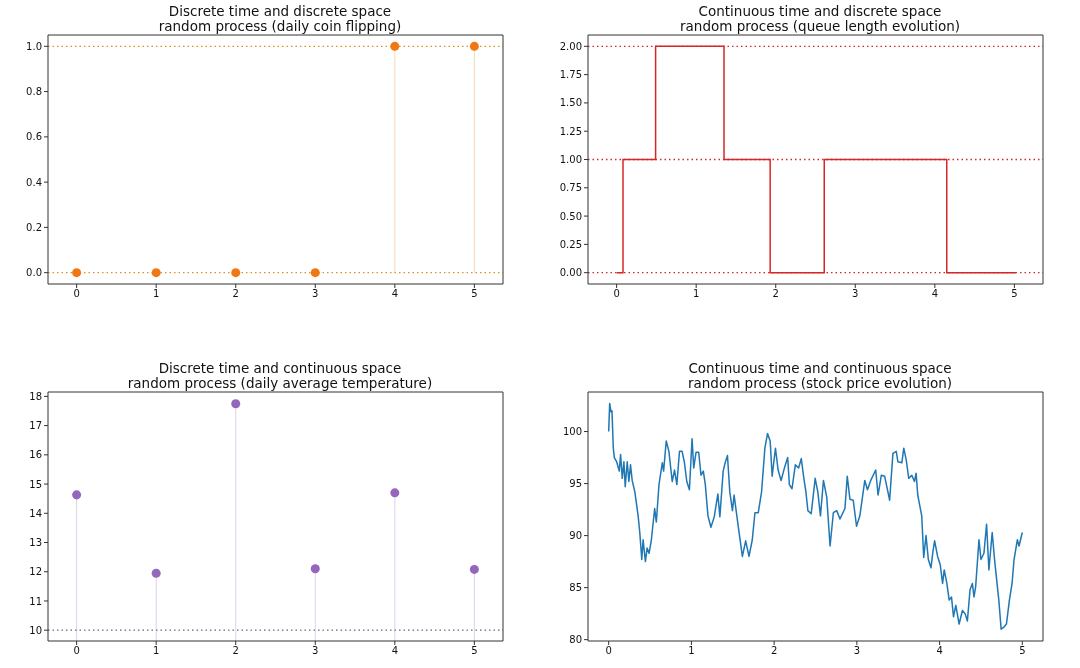  I want to click on y-tick-label: 1.75, so click(570, 75).